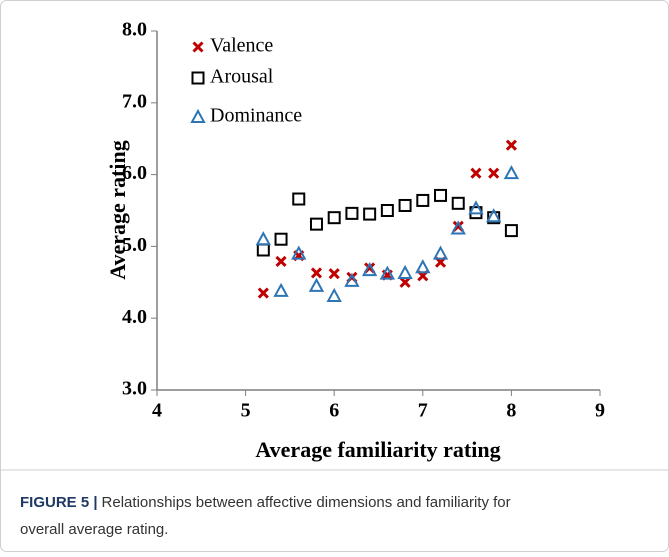  Describe the element at coordinates (117, 210) in the screenshot. I see `y-axis-label: Average rating` at that location.